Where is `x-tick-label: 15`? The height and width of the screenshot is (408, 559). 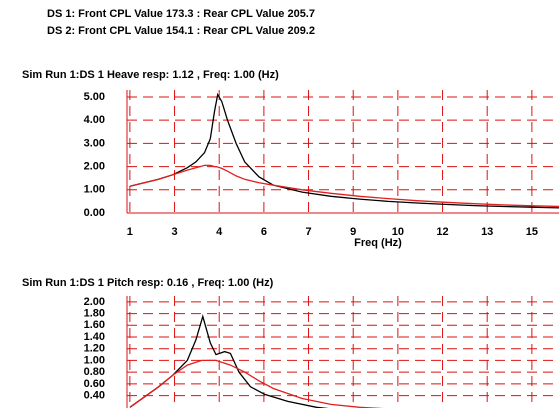 x-tick-label: 15 is located at coordinates (532, 232).